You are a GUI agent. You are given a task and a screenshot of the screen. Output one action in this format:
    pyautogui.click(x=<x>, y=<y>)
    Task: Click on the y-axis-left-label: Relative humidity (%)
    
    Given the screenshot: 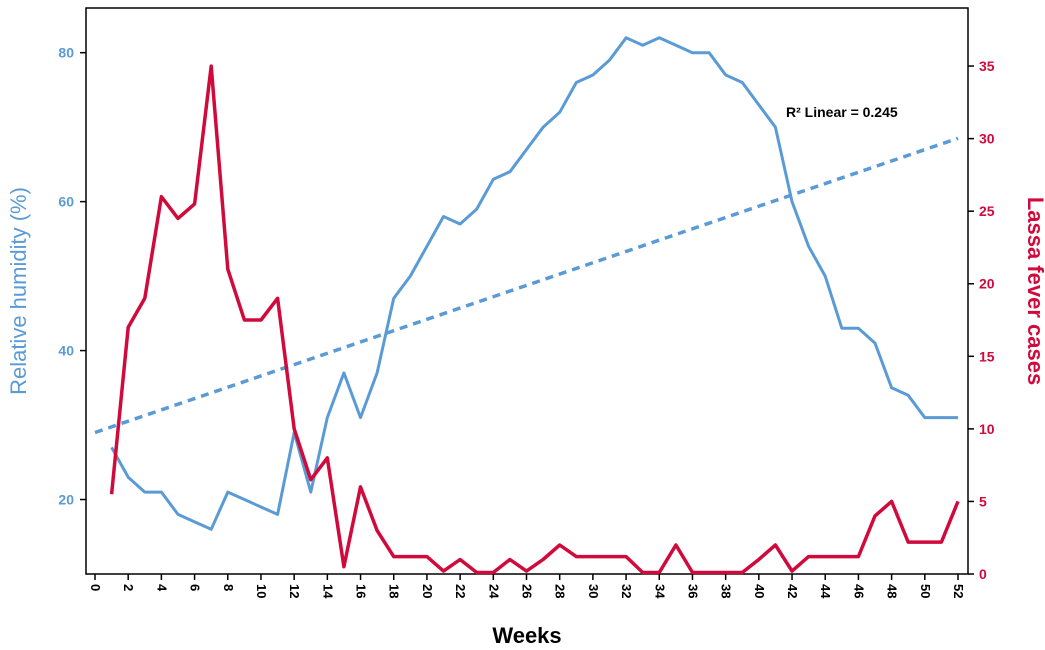 What is the action you would take?
    pyautogui.click(x=18, y=291)
    